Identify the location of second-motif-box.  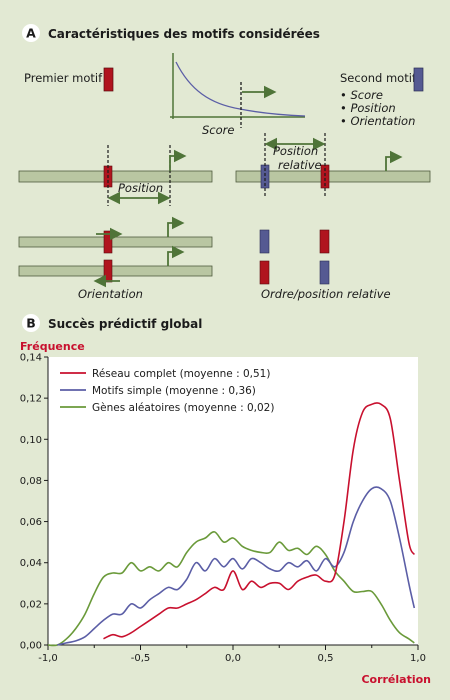
(418, 79).